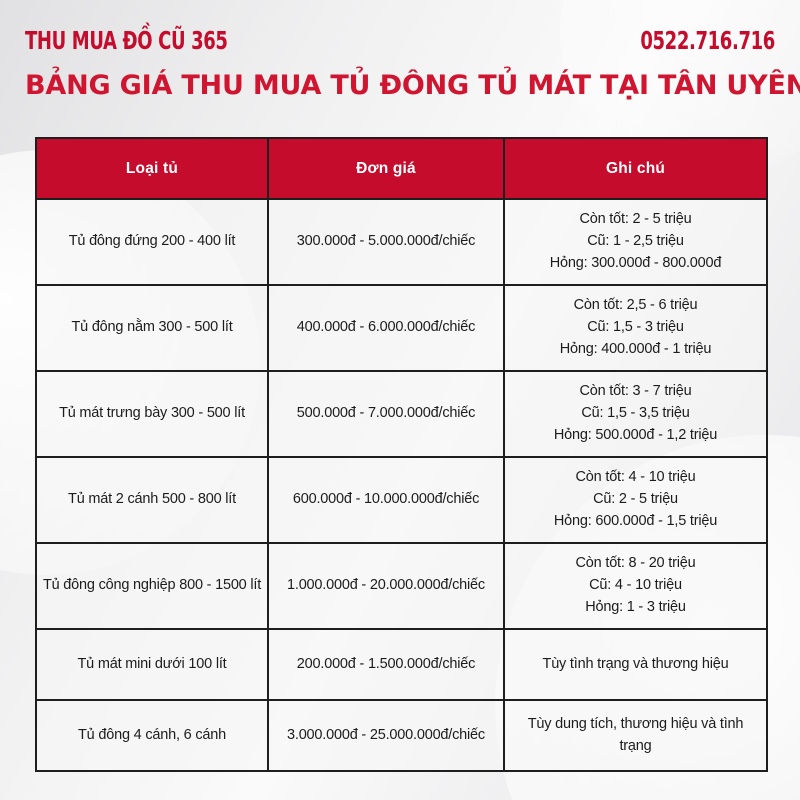  Describe the element at coordinates (635, 219) in the screenshot. I see `note-line: Còn tốt: 2 - 5 triệu` at that location.